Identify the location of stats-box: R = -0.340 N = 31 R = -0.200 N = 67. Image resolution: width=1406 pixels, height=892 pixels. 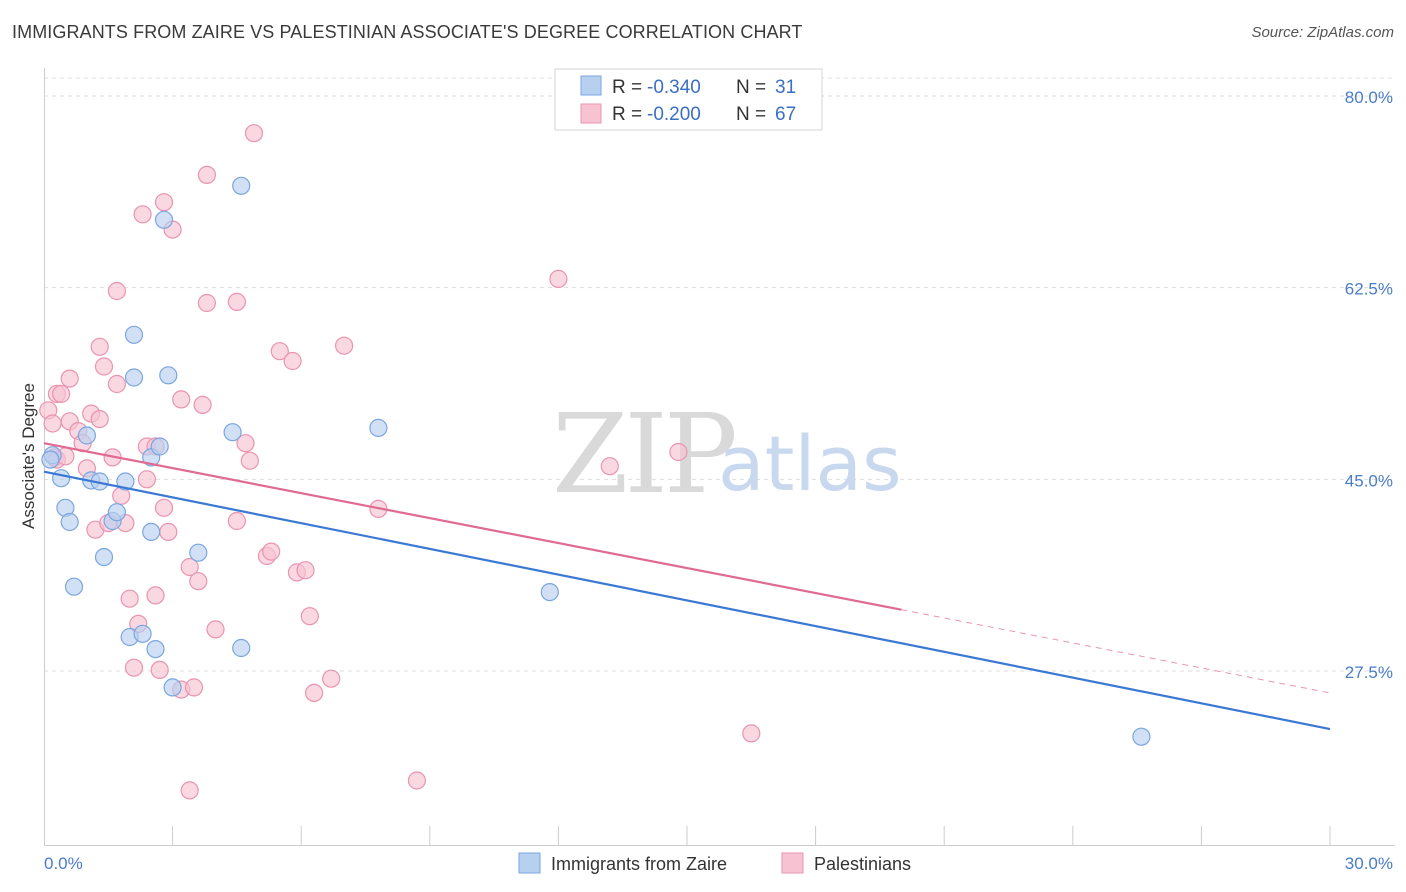
(688, 99).